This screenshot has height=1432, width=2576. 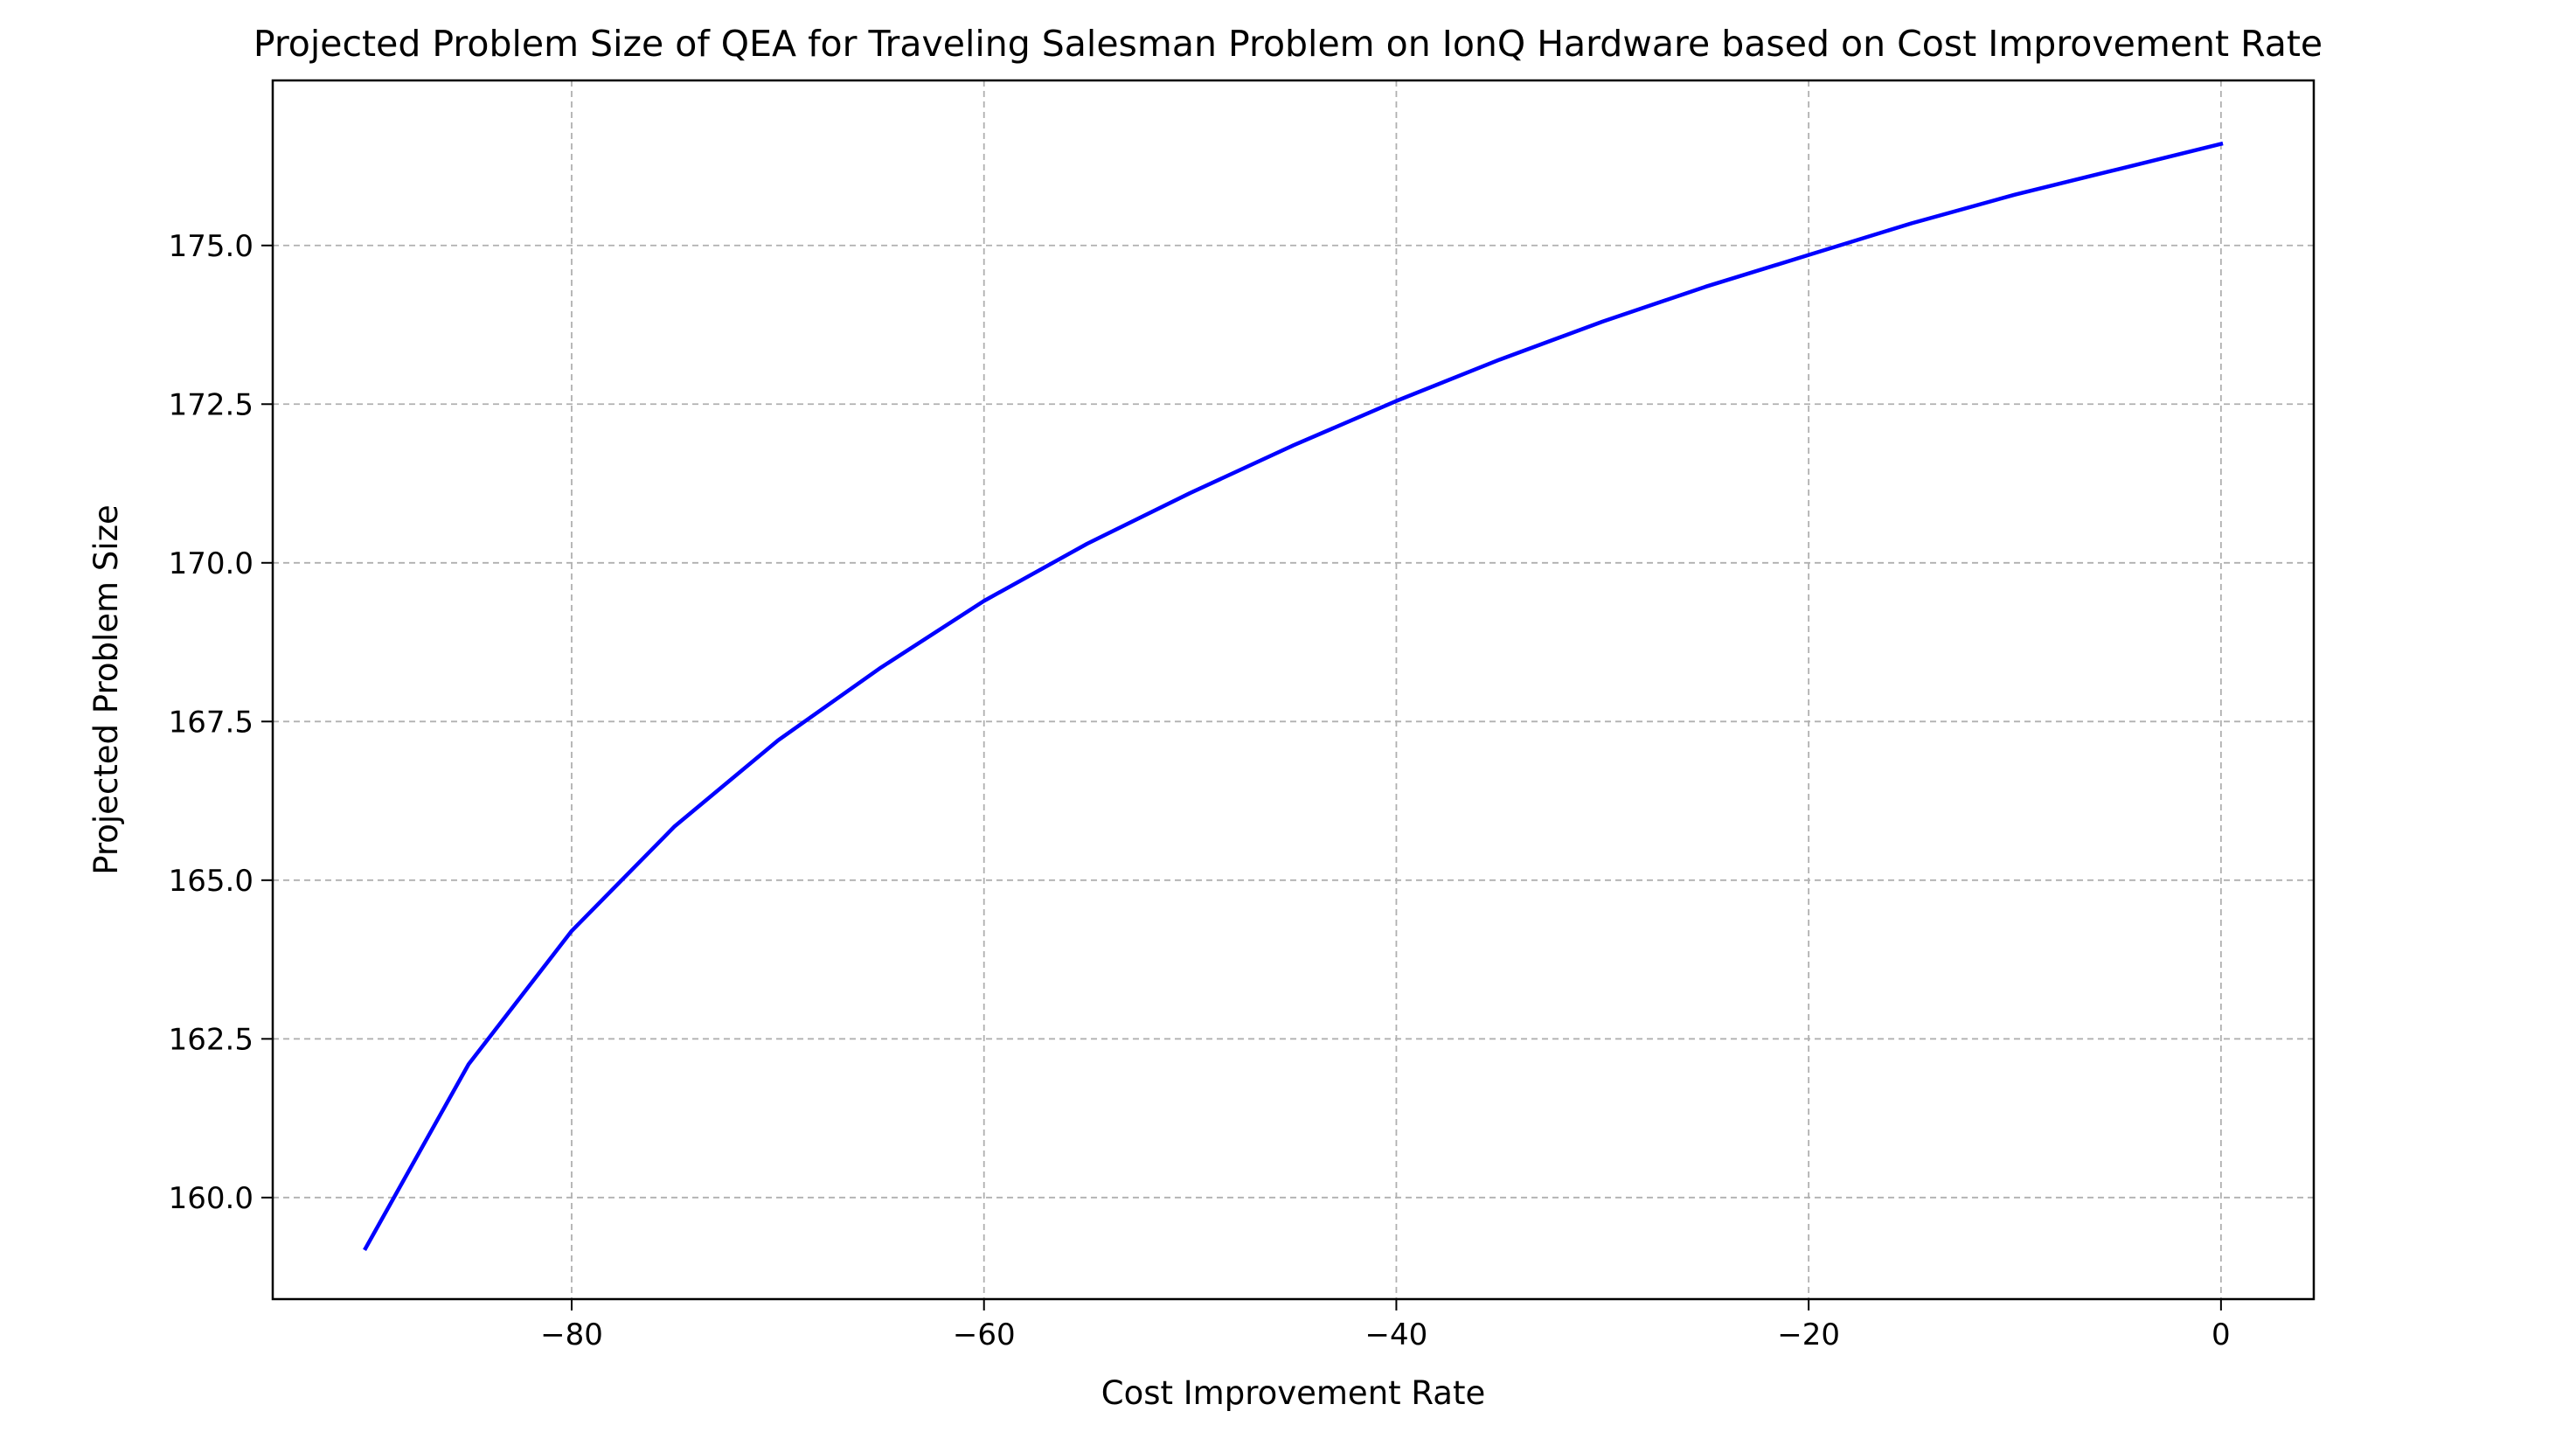 What do you see at coordinates (106, 689) in the screenshot?
I see `y-axis-label: Projected Problem Size` at bounding box center [106, 689].